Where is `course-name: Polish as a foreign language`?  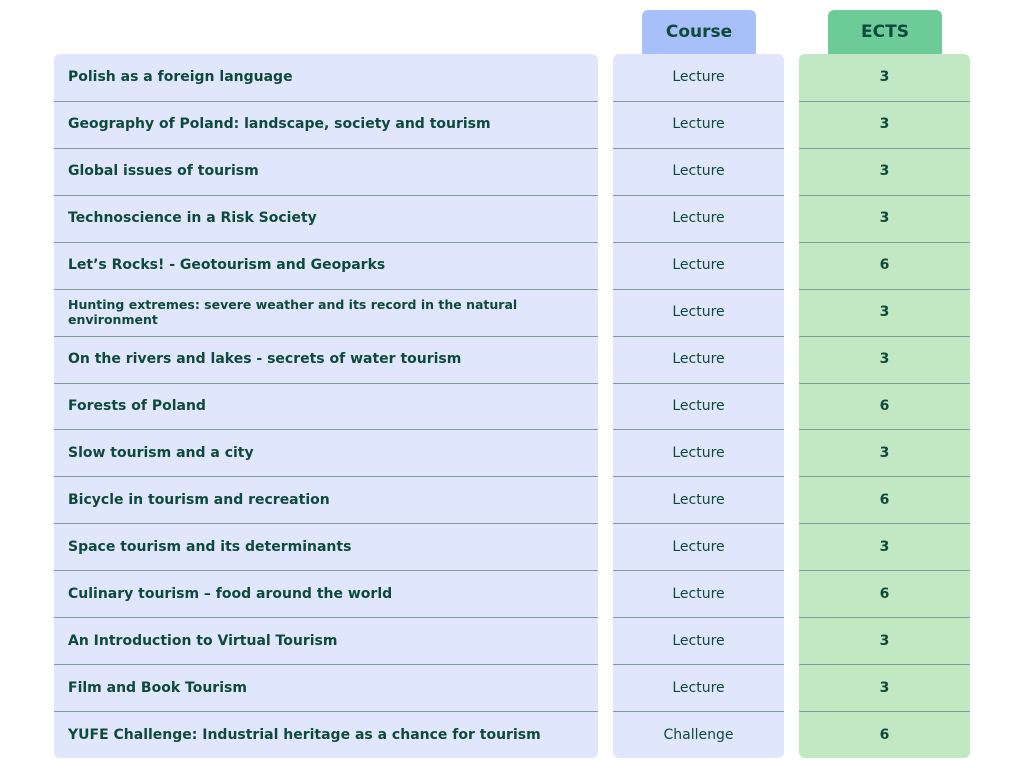
course-name: Polish as a foreign language is located at coordinates (180, 77).